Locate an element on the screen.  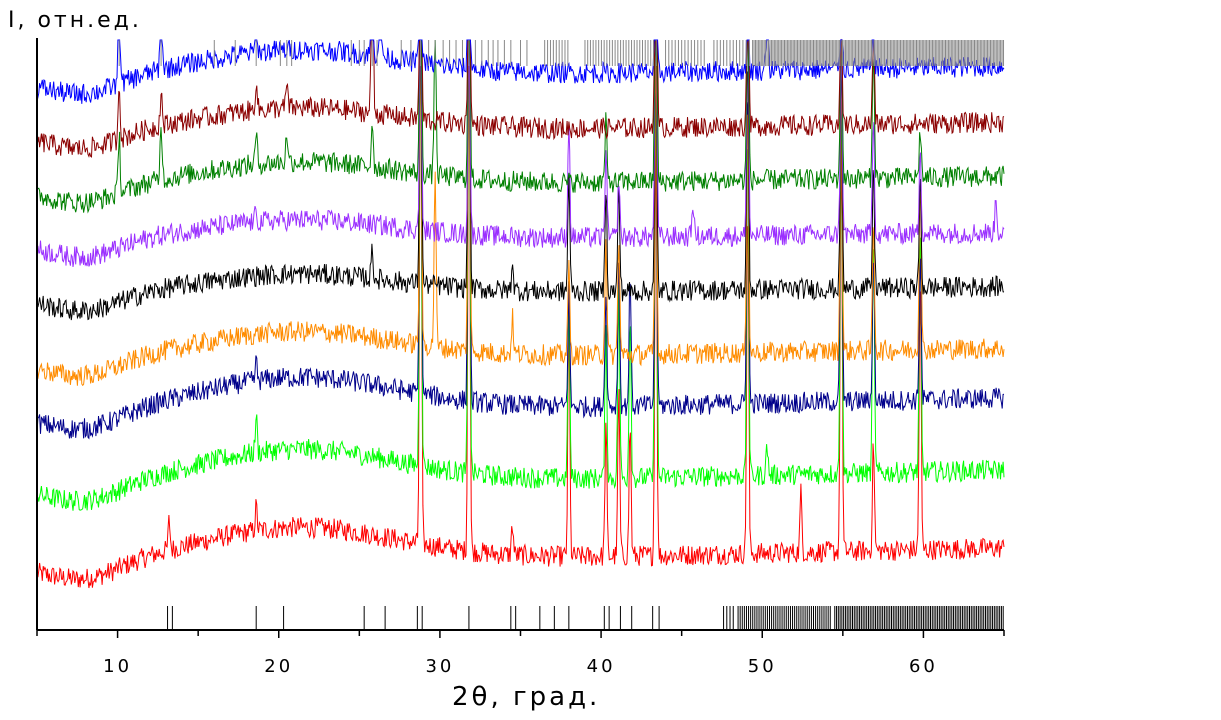
x-tick-label: 50 is located at coordinates (762, 666).